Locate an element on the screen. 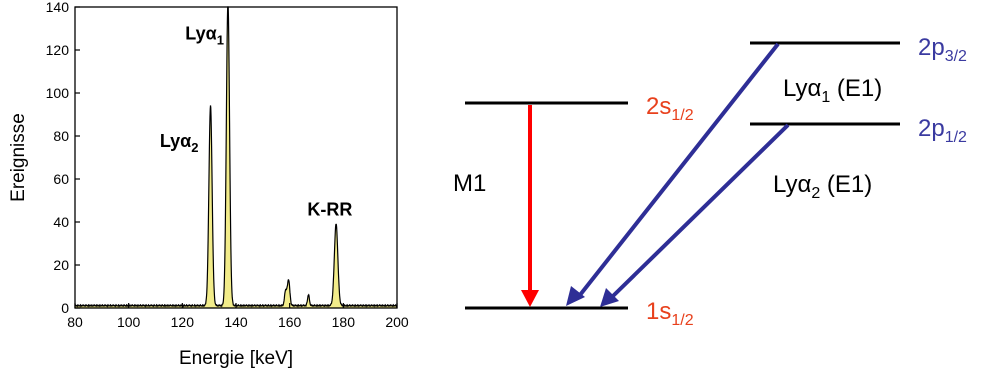 This screenshot has height=380, width=993. y-tick-label: 80 is located at coordinates (61, 136).